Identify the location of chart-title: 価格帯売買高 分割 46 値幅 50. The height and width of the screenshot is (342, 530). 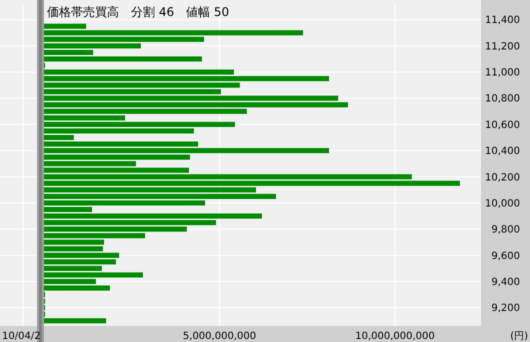
(138, 12).